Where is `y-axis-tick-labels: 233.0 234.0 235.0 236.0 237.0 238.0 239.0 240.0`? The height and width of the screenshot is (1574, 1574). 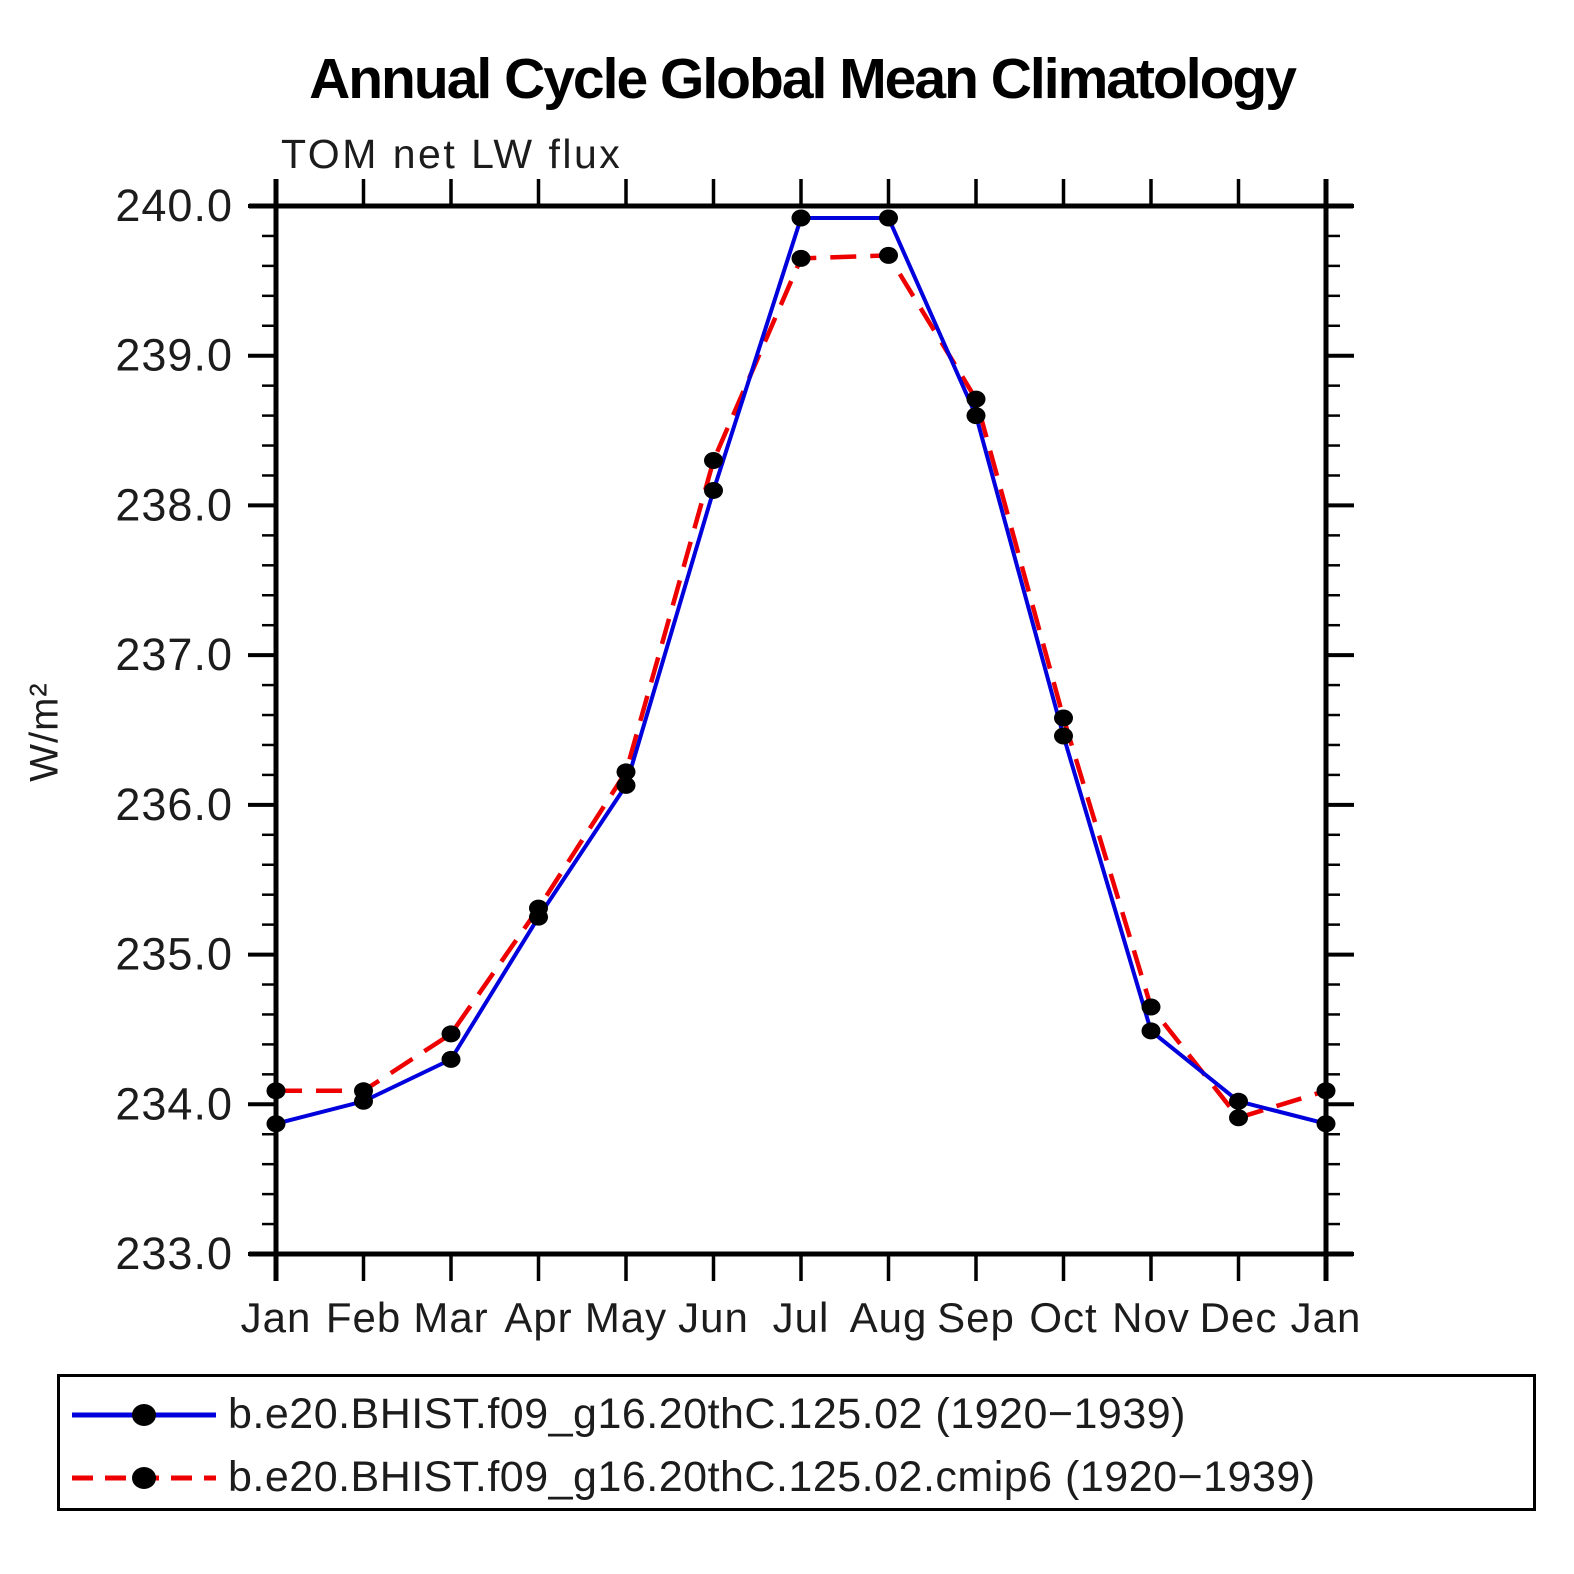 y-axis-tick-labels: 233.0 234.0 235.0 236.0 237.0 238.0 239.0 240.0 is located at coordinates (174, 729).